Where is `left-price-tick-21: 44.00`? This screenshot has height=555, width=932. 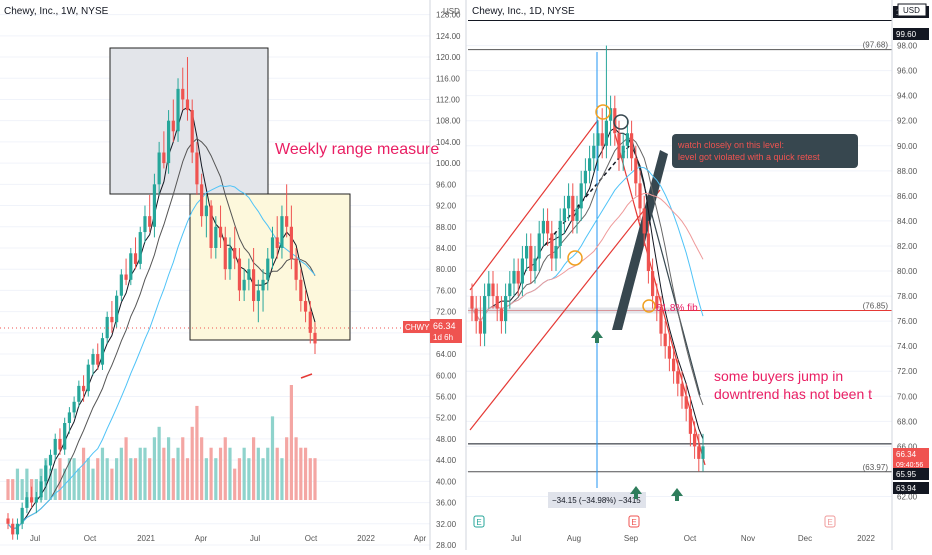
left-price-tick-21: 44.00 is located at coordinates (446, 460).